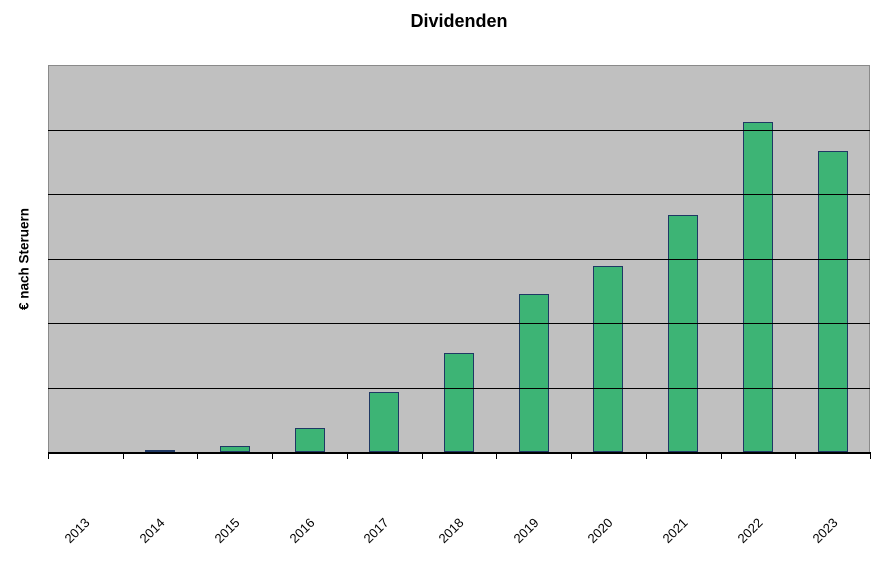 The width and height of the screenshot is (877, 571). What do you see at coordinates (534, 373) in the screenshot?
I see `bar-2019` at bounding box center [534, 373].